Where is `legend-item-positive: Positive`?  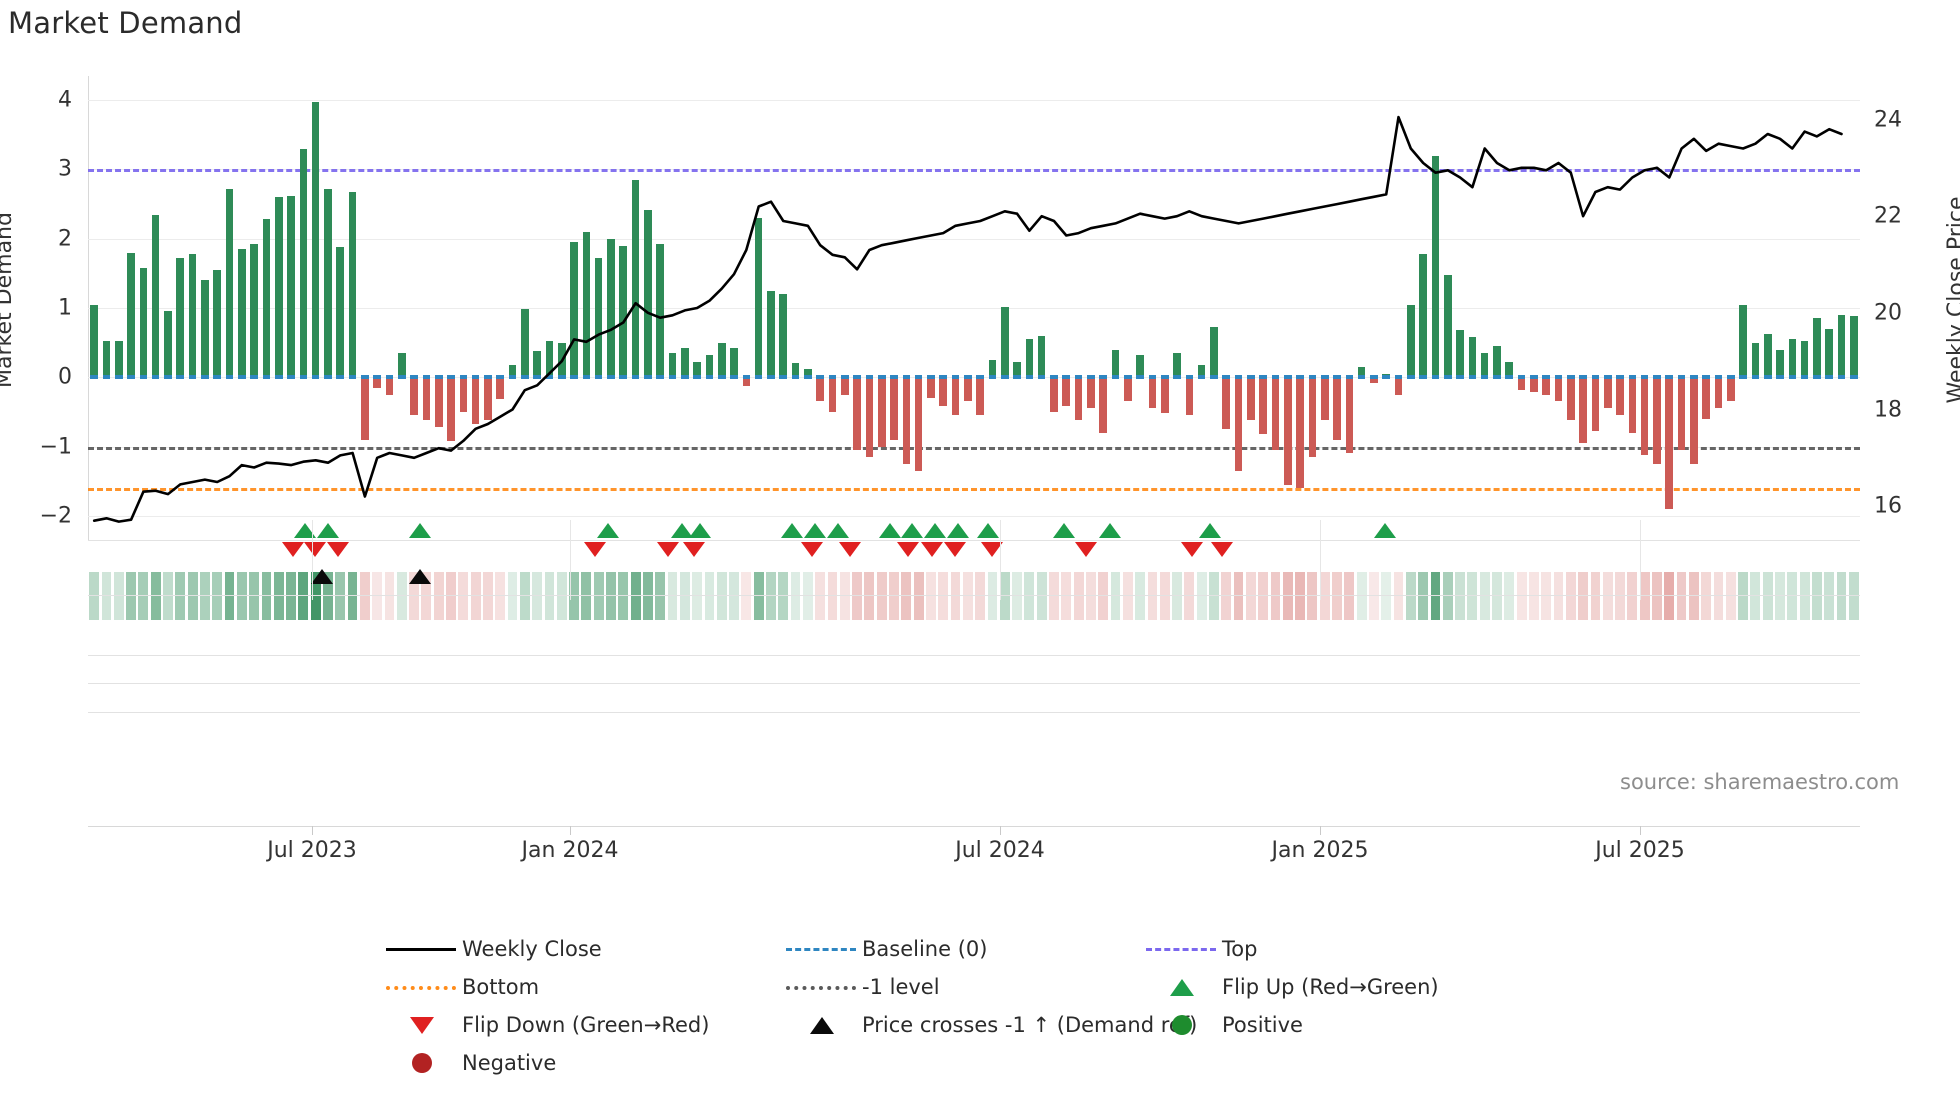
legend-item-positive: Positive is located at coordinates (1221, 1025).